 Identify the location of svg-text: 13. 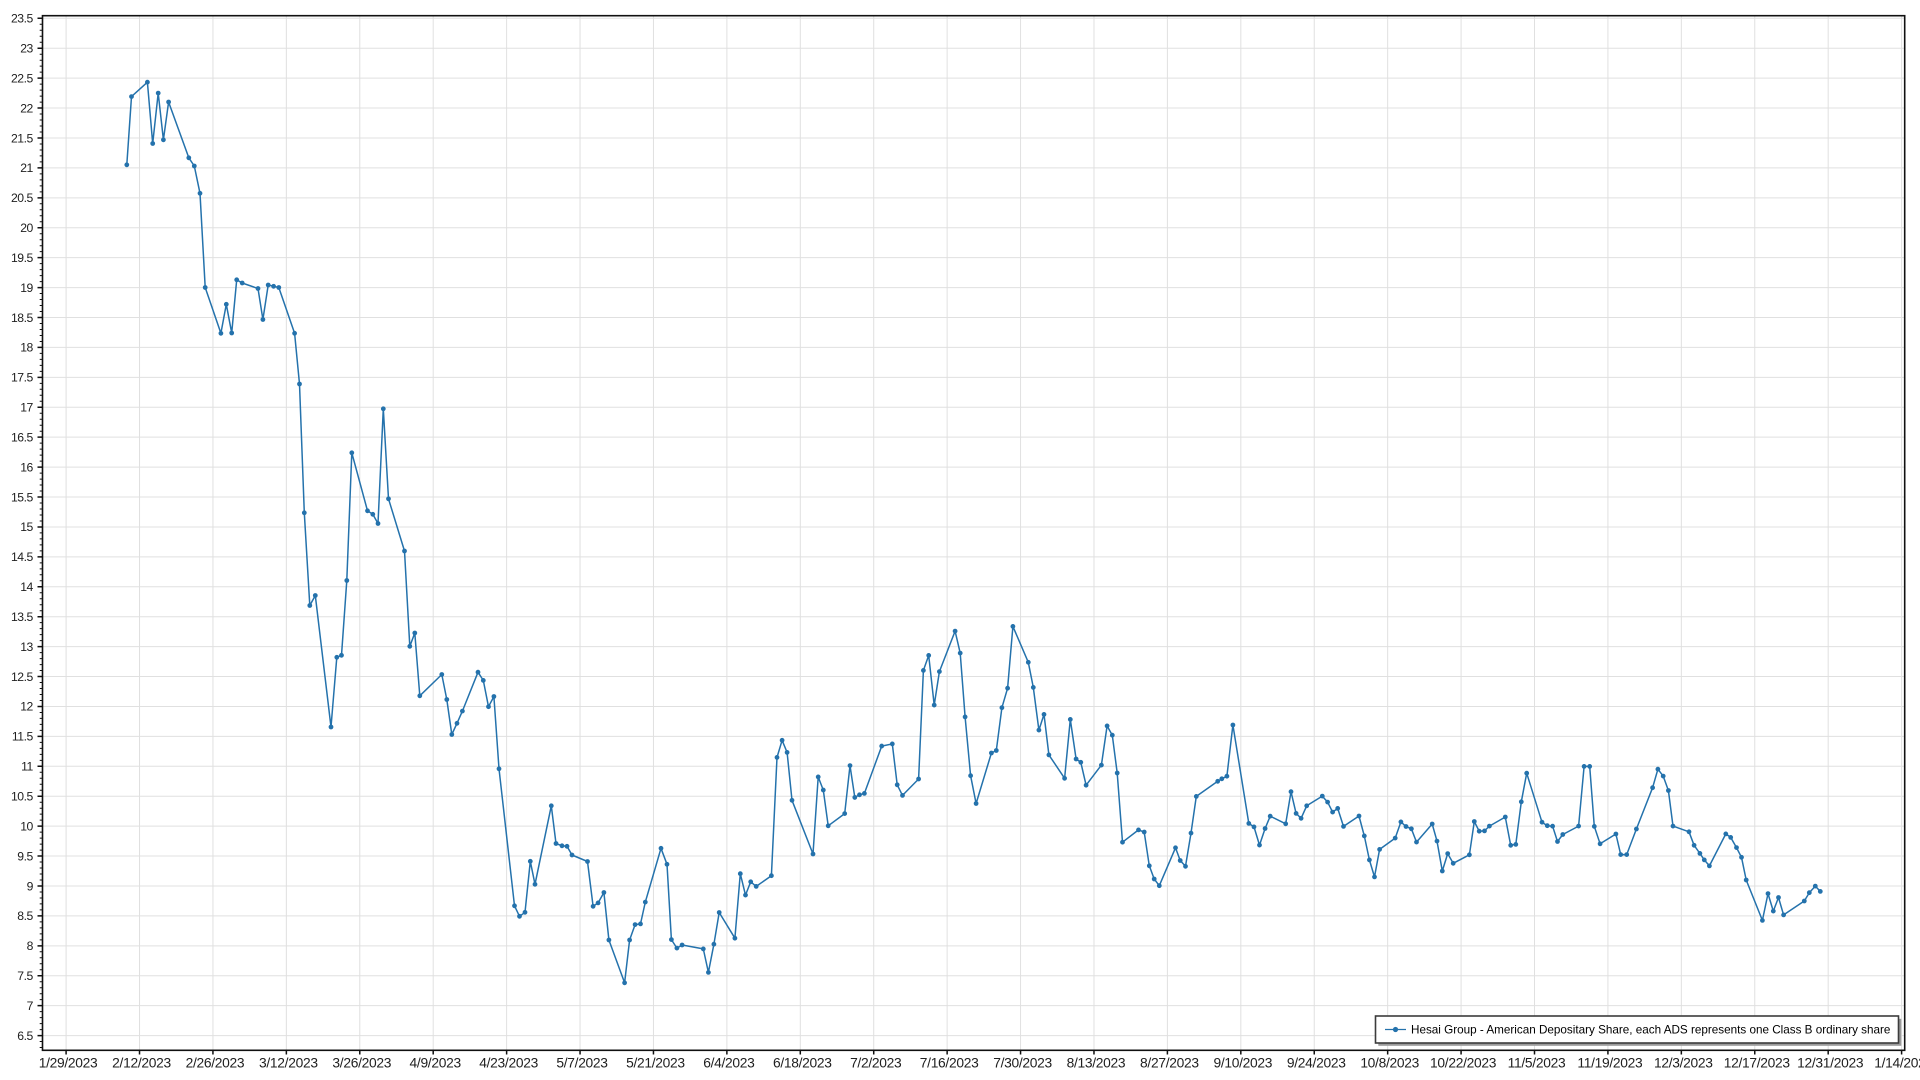
(26, 647).